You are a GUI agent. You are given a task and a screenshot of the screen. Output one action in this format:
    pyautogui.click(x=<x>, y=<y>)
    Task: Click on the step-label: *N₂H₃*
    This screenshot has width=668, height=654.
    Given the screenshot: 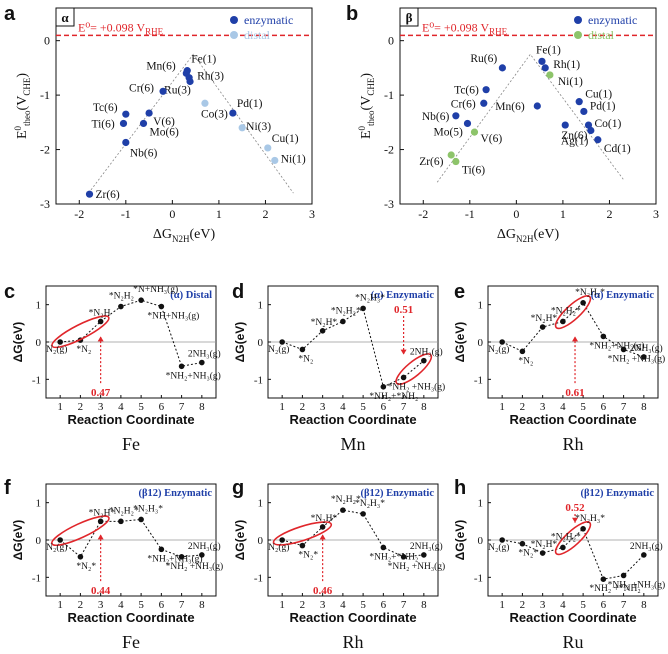 What is the action you would take?
    pyautogui.click(x=590, y=293)
    